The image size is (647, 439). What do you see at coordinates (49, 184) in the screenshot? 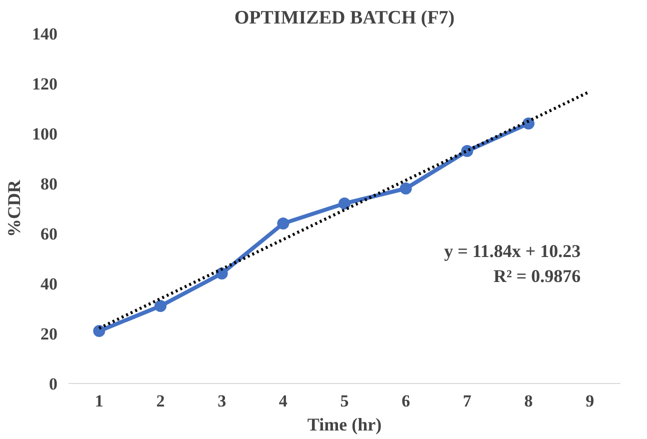
I see `y-tick-label: 80` at bounding box center [49, 184].